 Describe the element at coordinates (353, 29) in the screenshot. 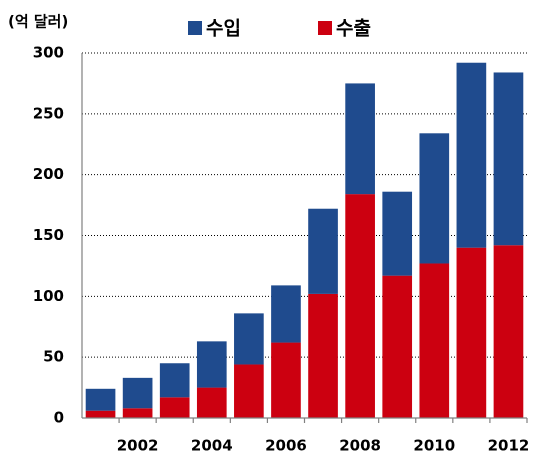

I see `legend-label: 수출` at that location.